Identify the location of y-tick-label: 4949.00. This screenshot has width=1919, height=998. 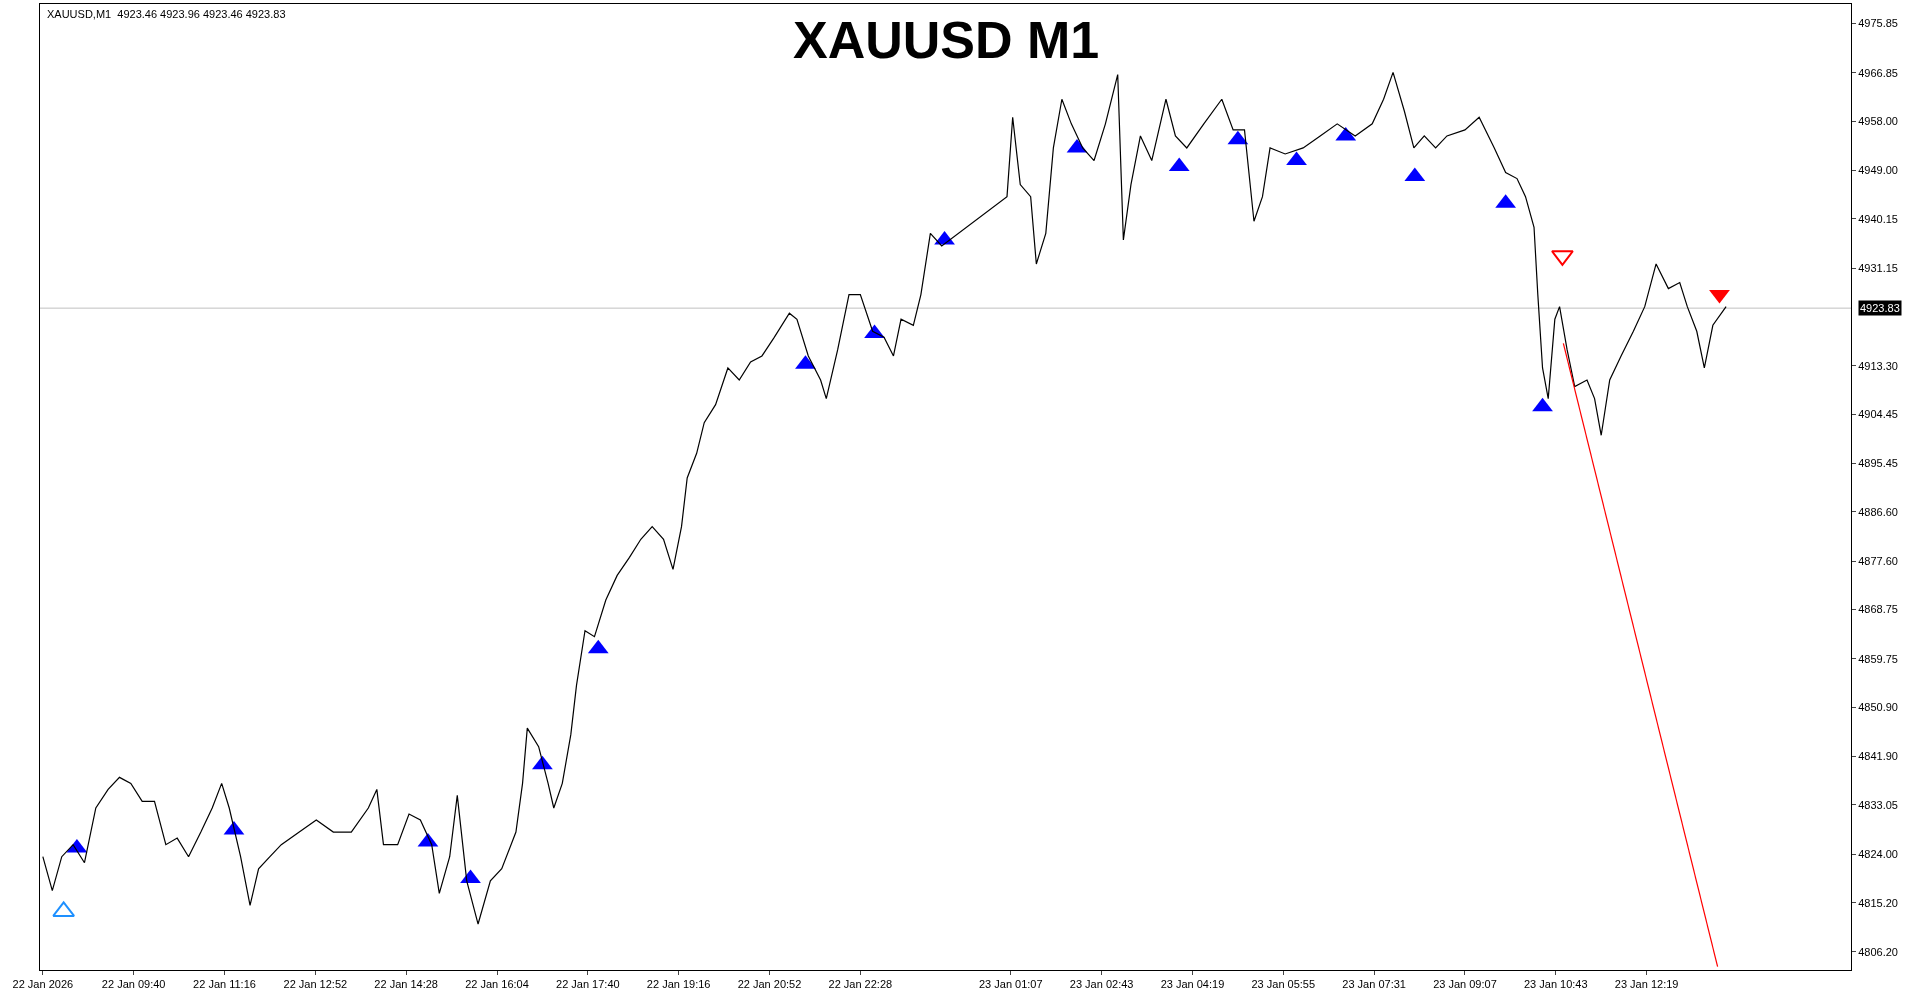
(1878, 170).